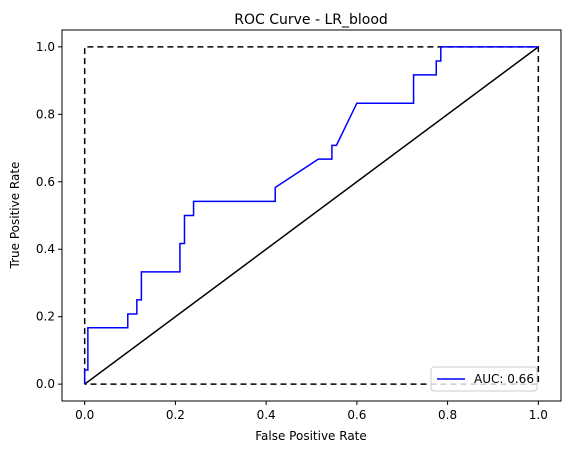 This screenshot has height=453, width=567. Describe the element at coordinates (84, 415) in the screenshot. I see `x-tick-label: 0.0` at that location.